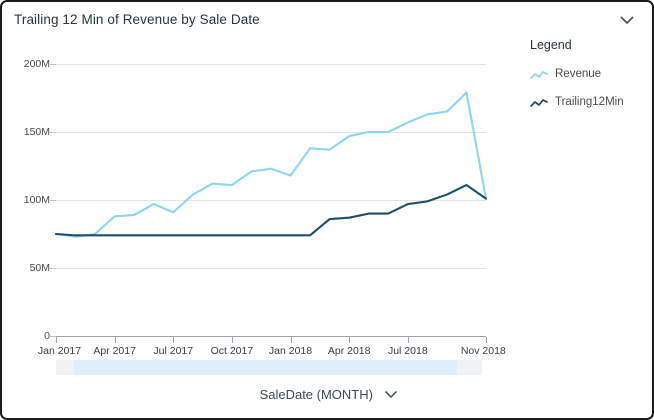 This screenshot has width=654, height=420. Describe the element at coordinates (483, 351) in the screenshot. I see `x-axis-tick-label: Nov 2018` at that location.